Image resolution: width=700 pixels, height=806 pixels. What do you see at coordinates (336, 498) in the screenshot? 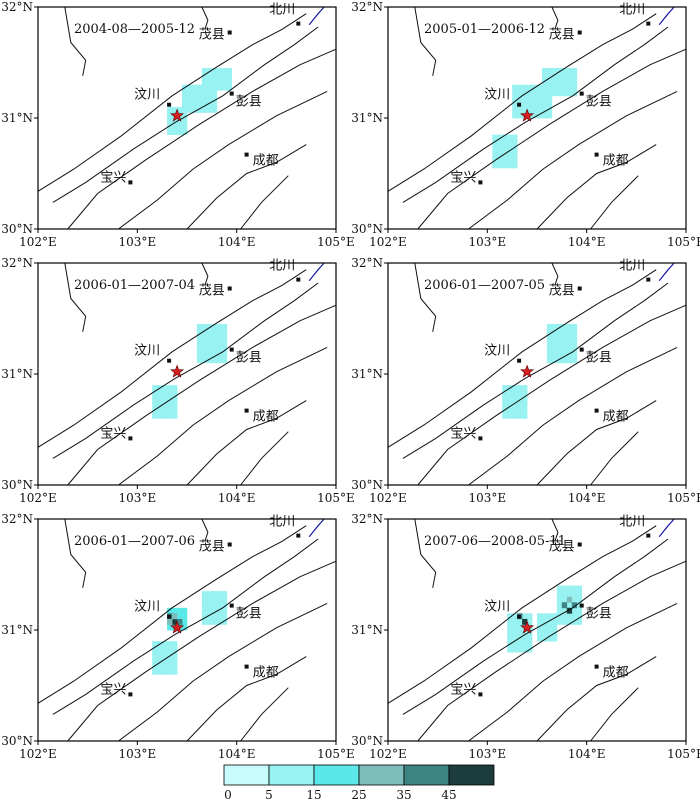
I see `x-tick-label: 105°E` at bounding box center [336, 498].